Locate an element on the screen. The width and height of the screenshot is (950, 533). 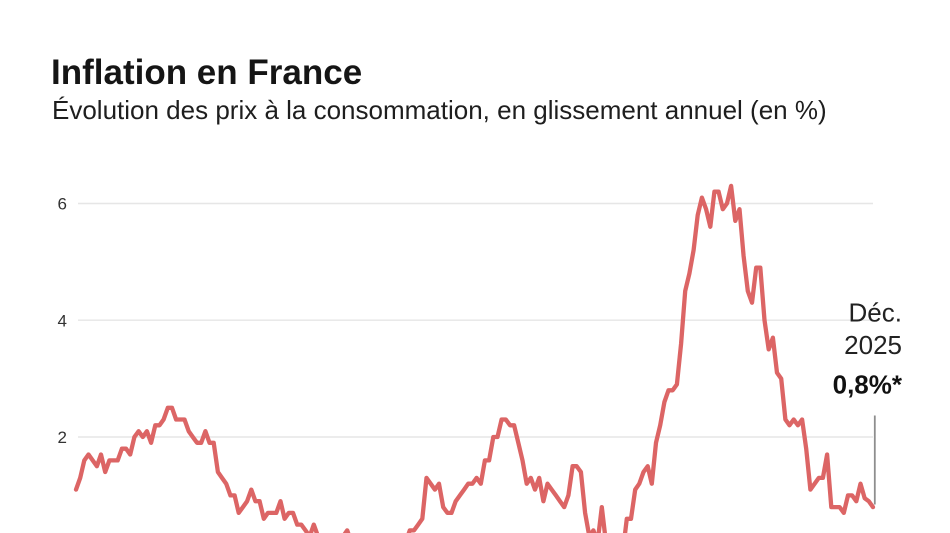
svg-text: Déc. is located at coordinates (875, 313).